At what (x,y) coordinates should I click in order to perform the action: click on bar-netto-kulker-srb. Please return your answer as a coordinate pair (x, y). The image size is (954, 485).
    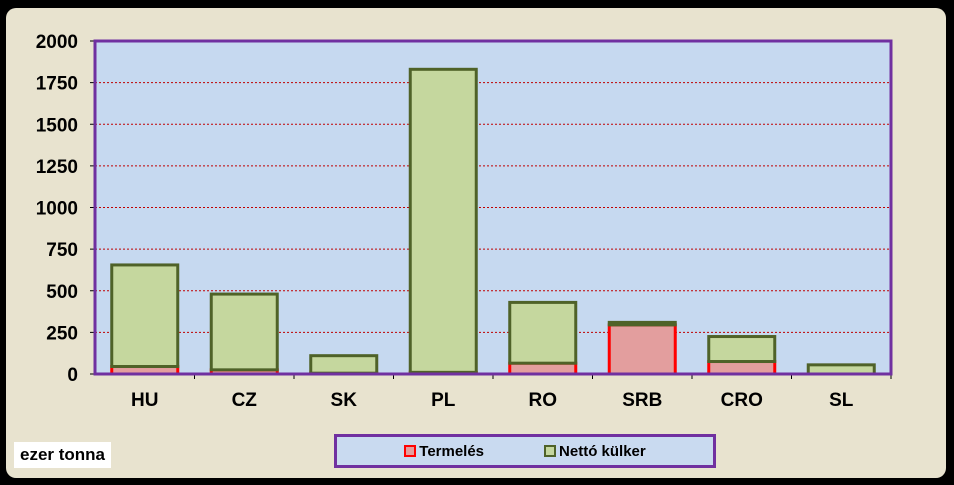
    Looking at the image, I should click on (642, 323).